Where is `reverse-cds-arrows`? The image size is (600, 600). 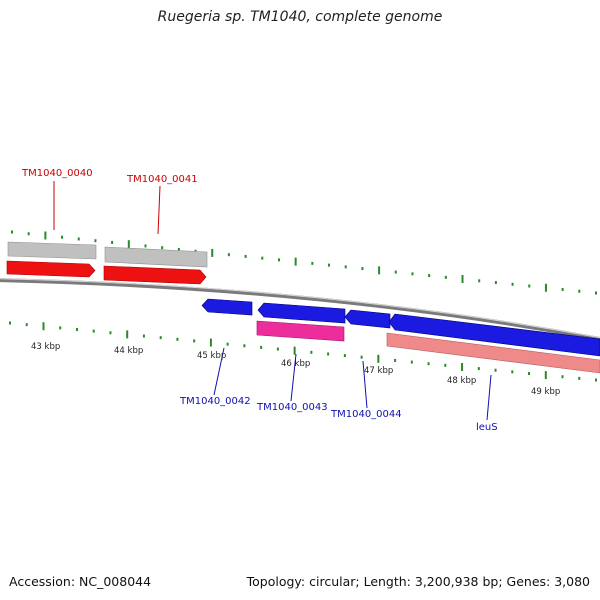 reverse-cds-arrows is located at coordinates (400, 327).